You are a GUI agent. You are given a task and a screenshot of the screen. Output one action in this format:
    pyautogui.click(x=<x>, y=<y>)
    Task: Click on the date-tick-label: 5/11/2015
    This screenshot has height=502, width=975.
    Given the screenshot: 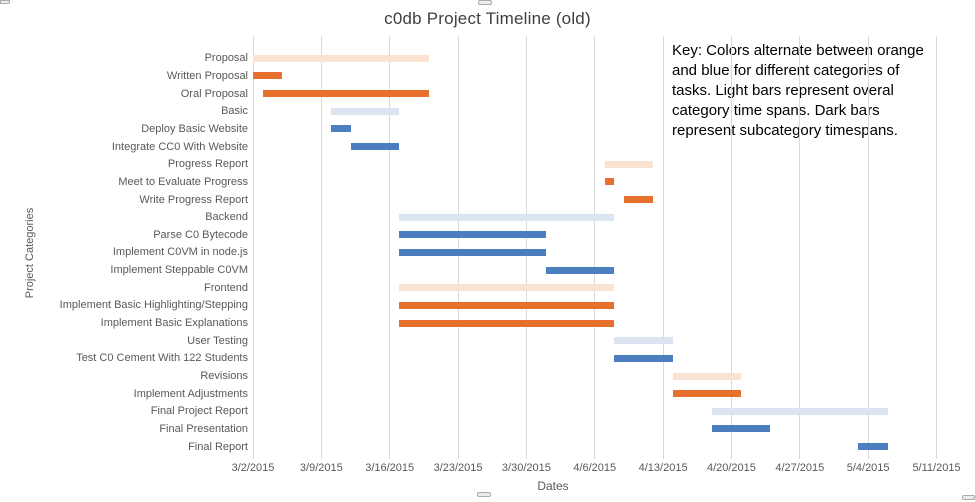 What is the action you would take?
    pyautogui.click(x=936, y=468)
    